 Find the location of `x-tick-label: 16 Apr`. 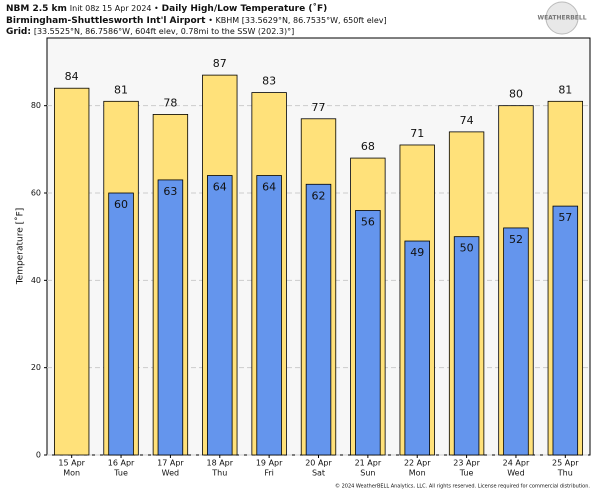

x-tick-label: 16 Apr is located at coordinates (121, 463).